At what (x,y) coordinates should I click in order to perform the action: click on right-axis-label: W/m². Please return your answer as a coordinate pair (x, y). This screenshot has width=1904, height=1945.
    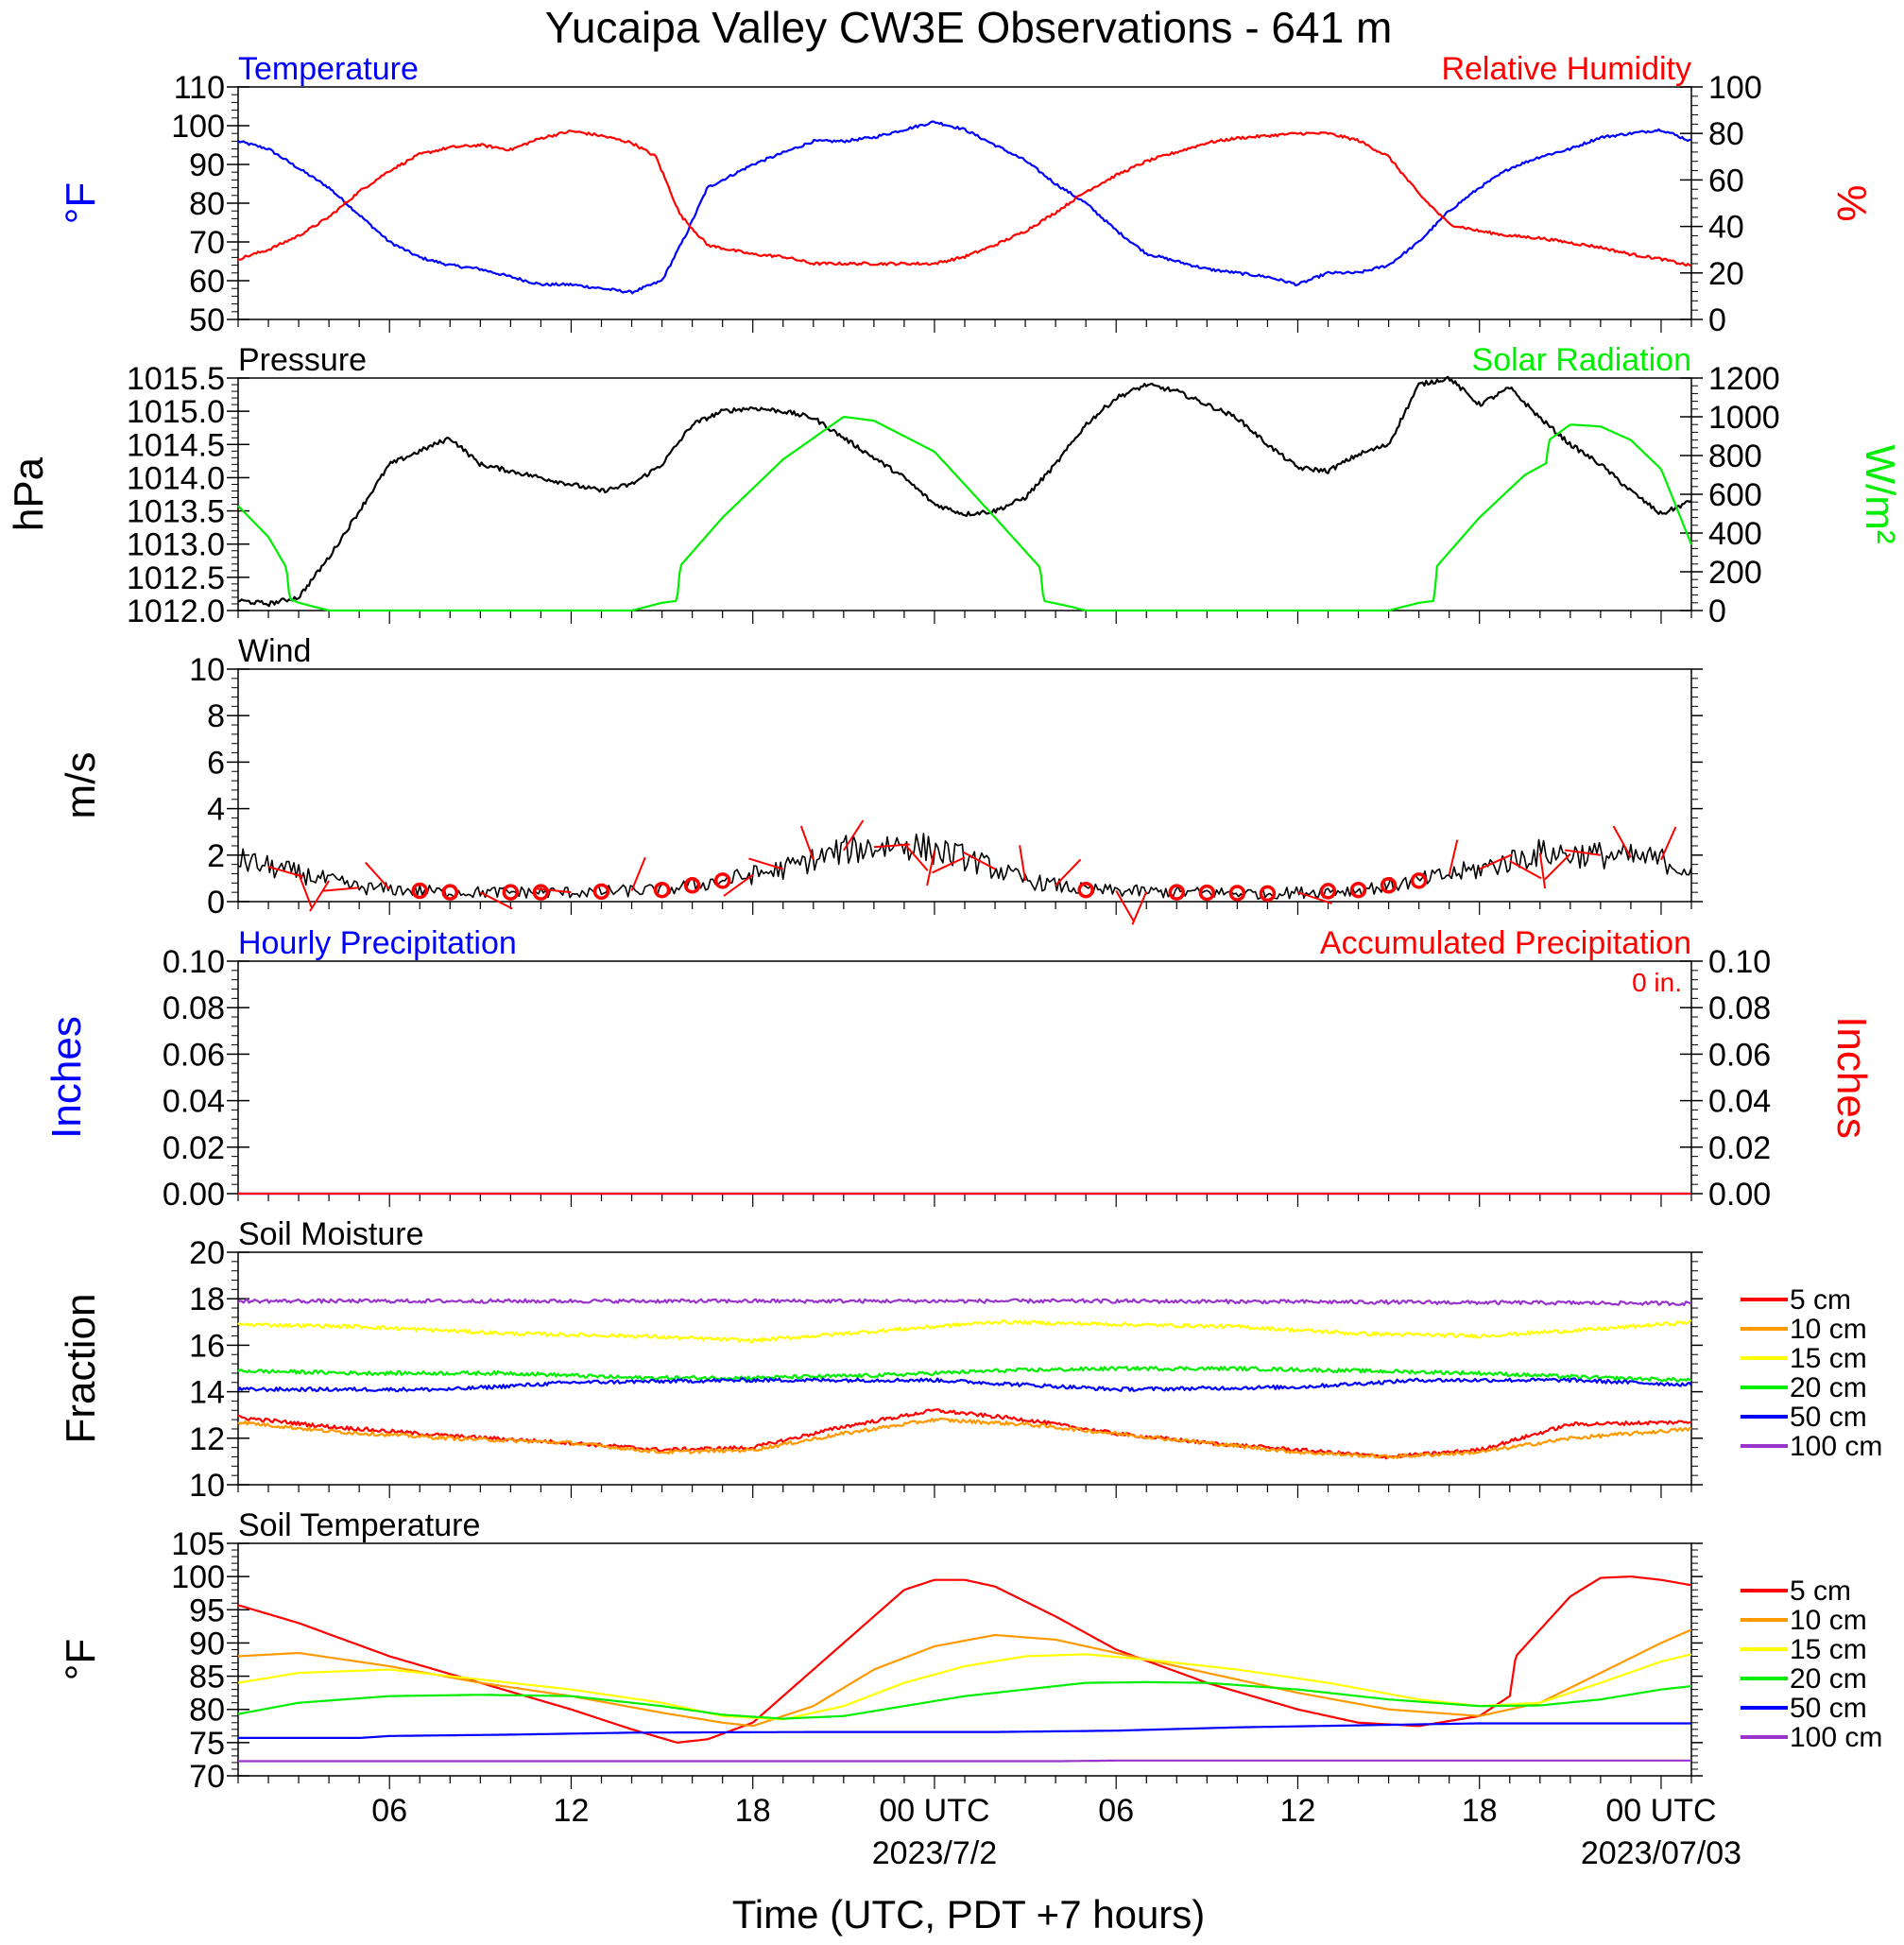
    Looking at the image, I should click on (1880, 494).